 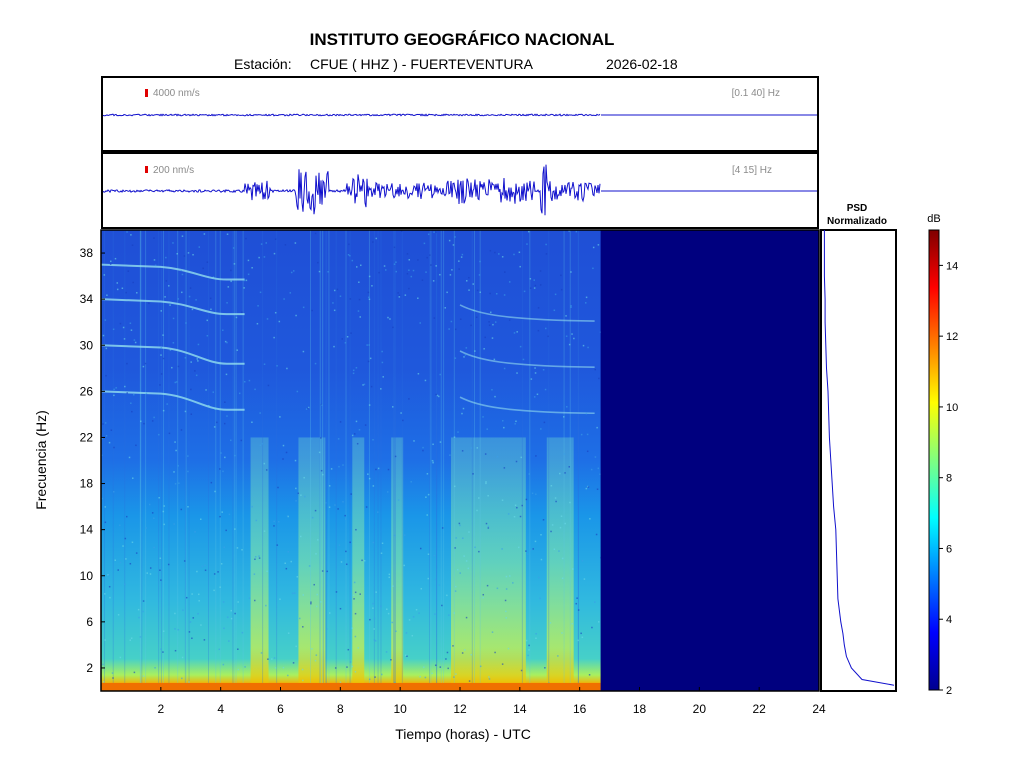 What do you see at coordinates (858, 447) in the screenshot?
I see `psd-panel: PSD Normalizado` at bounding box center [858, 447].